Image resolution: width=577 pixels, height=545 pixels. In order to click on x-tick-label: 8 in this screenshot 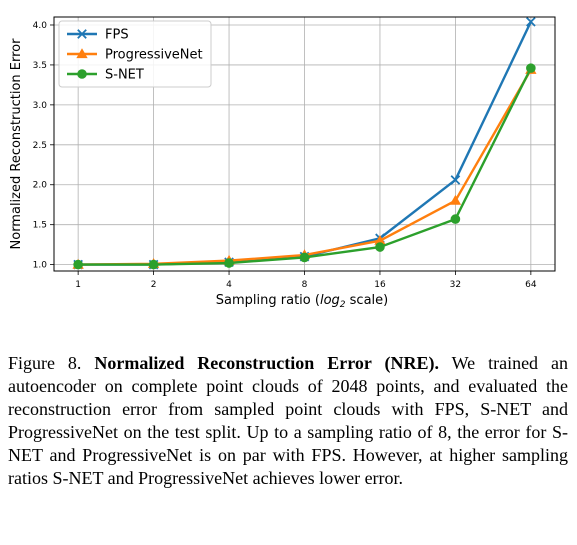, I will do `click(305, 285)`.